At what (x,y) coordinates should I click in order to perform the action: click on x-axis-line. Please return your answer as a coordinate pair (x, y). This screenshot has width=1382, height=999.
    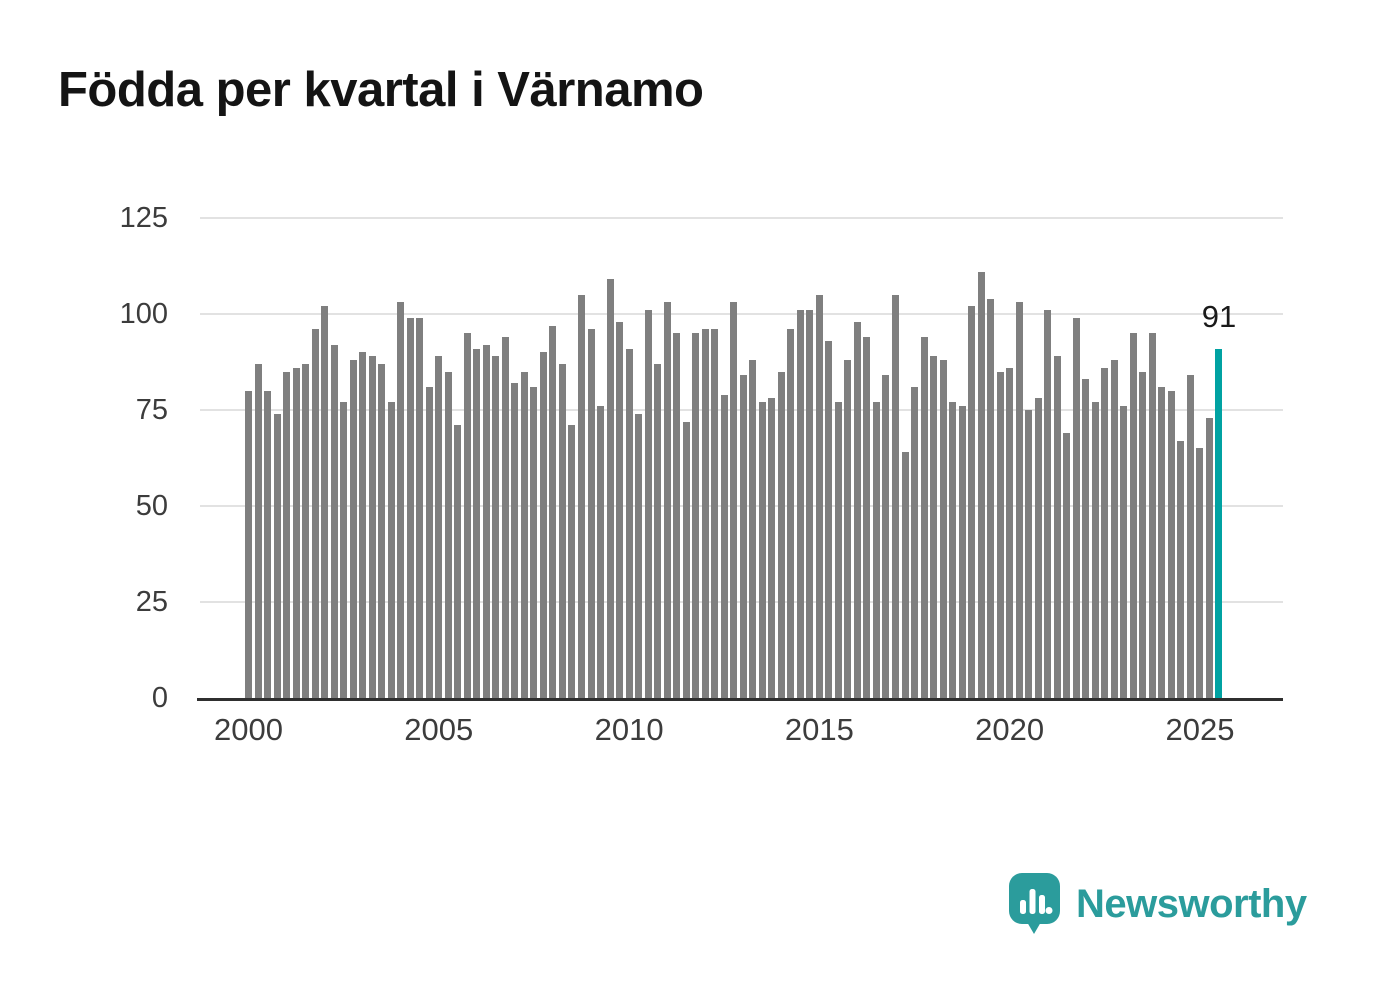
    Looking at the image, I should click on (740, 699).